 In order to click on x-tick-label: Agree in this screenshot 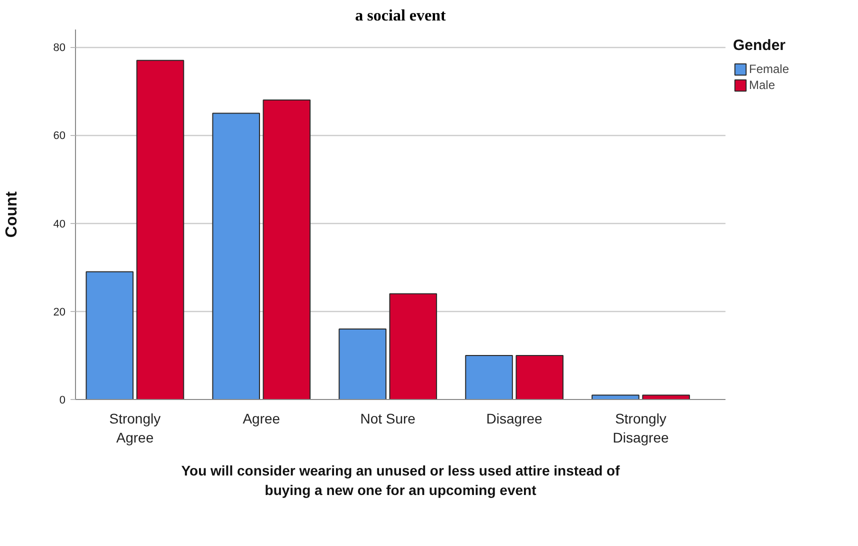, I will do `click(261, 418)`.